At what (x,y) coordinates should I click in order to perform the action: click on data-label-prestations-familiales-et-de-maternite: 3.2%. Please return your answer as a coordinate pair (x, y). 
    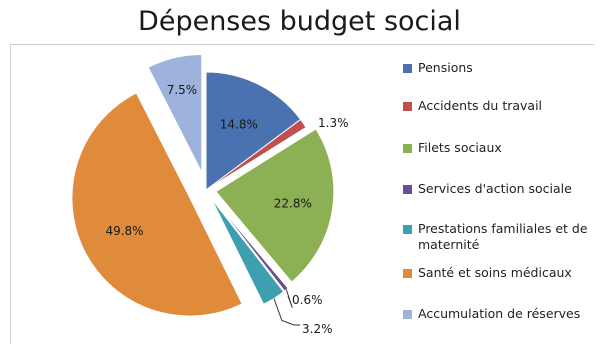
    Looking at the image, I should click on (317, 329).